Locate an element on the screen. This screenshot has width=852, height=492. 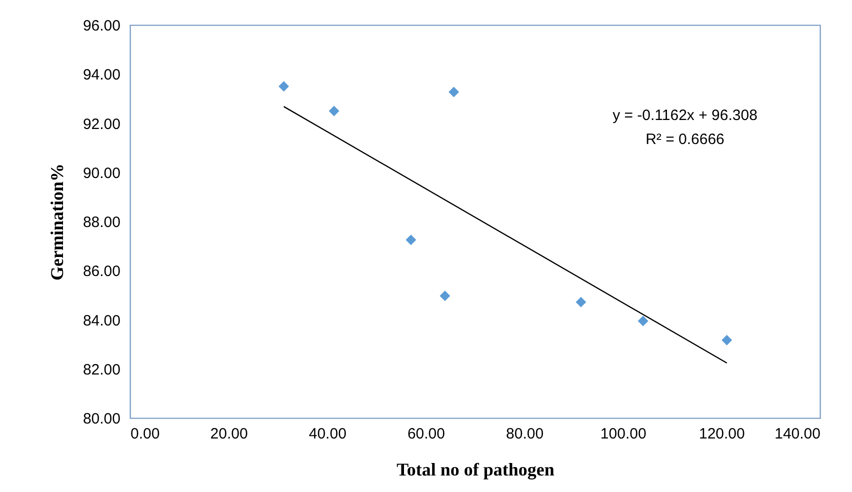
y-tick-label: 86.00 is located at coordinates (101, 271).